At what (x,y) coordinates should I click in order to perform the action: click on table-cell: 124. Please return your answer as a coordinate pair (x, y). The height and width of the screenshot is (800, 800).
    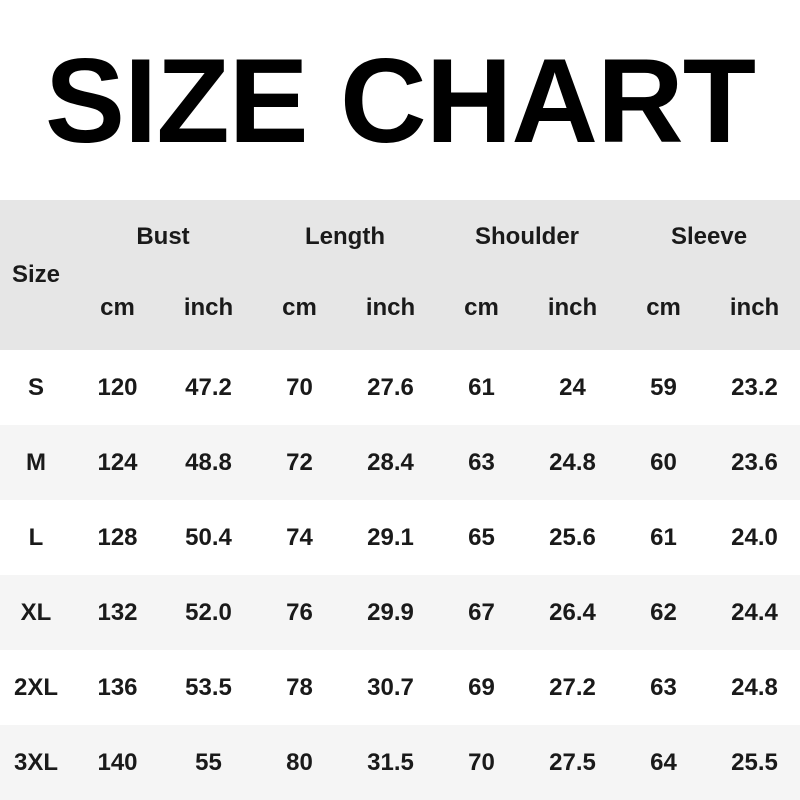
    Looking at the image, I should click on (117, 462).